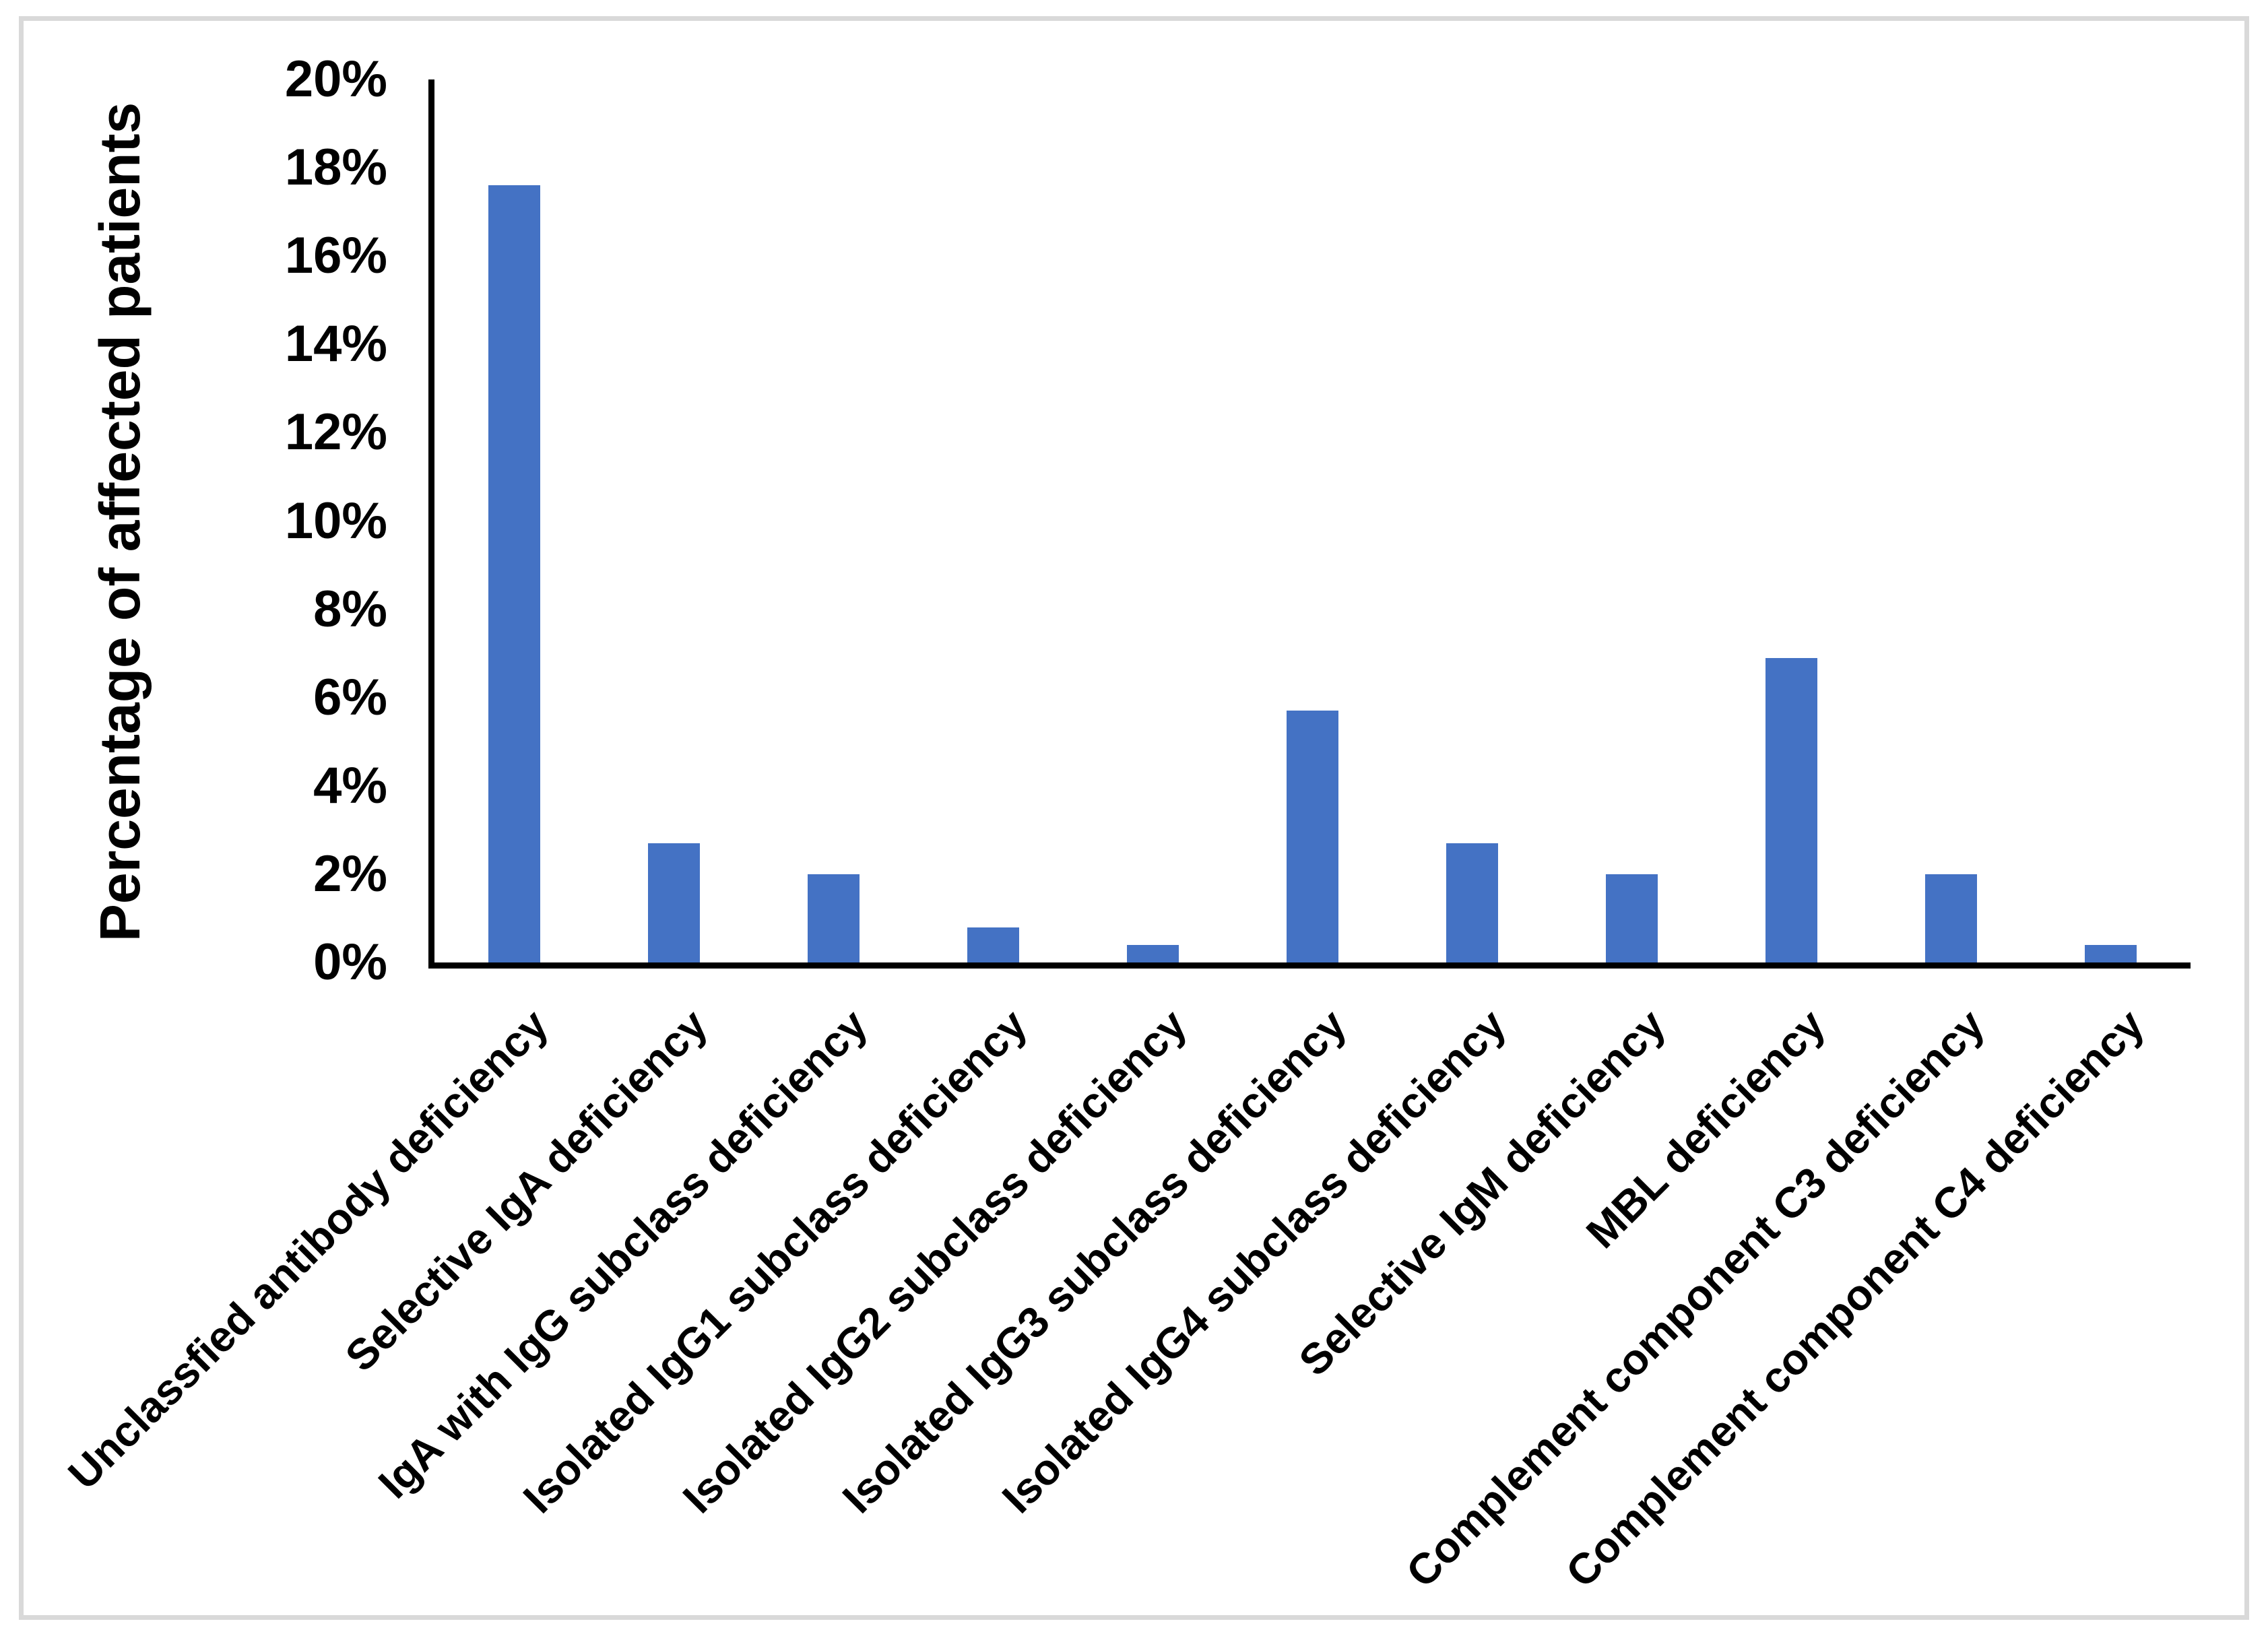 Image resolution: width=2268 pixels, height=1636 pixels. Describe the element at coordinates (120, 522) in the screenshot. I see `y-axis-title: Percentage of affected patients` at that location.